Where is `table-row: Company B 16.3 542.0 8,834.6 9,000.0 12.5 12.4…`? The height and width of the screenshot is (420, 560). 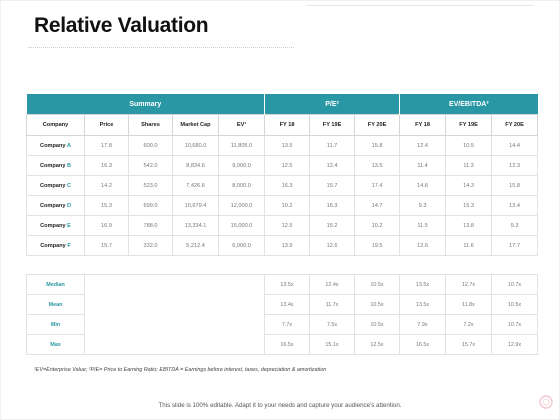 table-row: Company B 16.3 542.0 8,834.6 9,000.0 12.5 12.4… is located at coordinates (282, 165).